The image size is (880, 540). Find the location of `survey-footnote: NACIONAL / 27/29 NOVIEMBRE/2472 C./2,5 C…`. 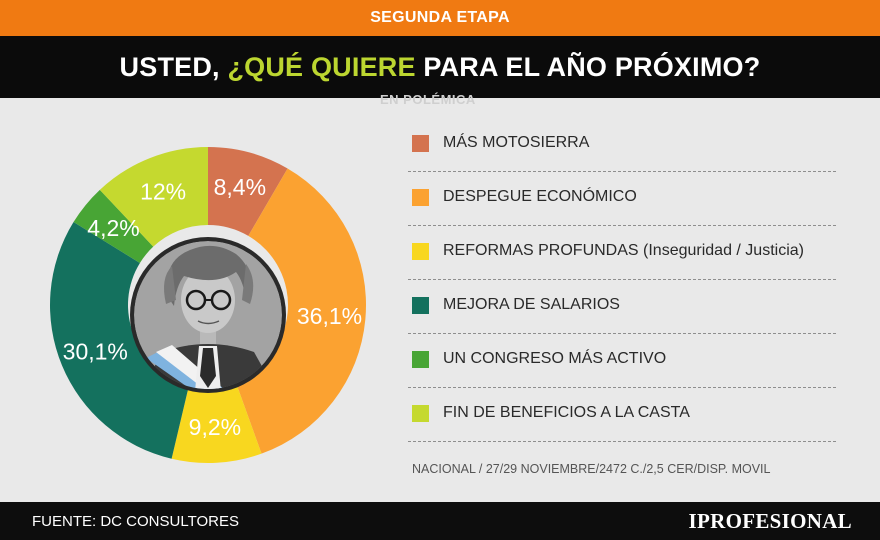

survey-footnote: NACIONAL / 27/29 NOVIEMBRE/2472 C./2,5 C… is located at coordinates (591, 469).